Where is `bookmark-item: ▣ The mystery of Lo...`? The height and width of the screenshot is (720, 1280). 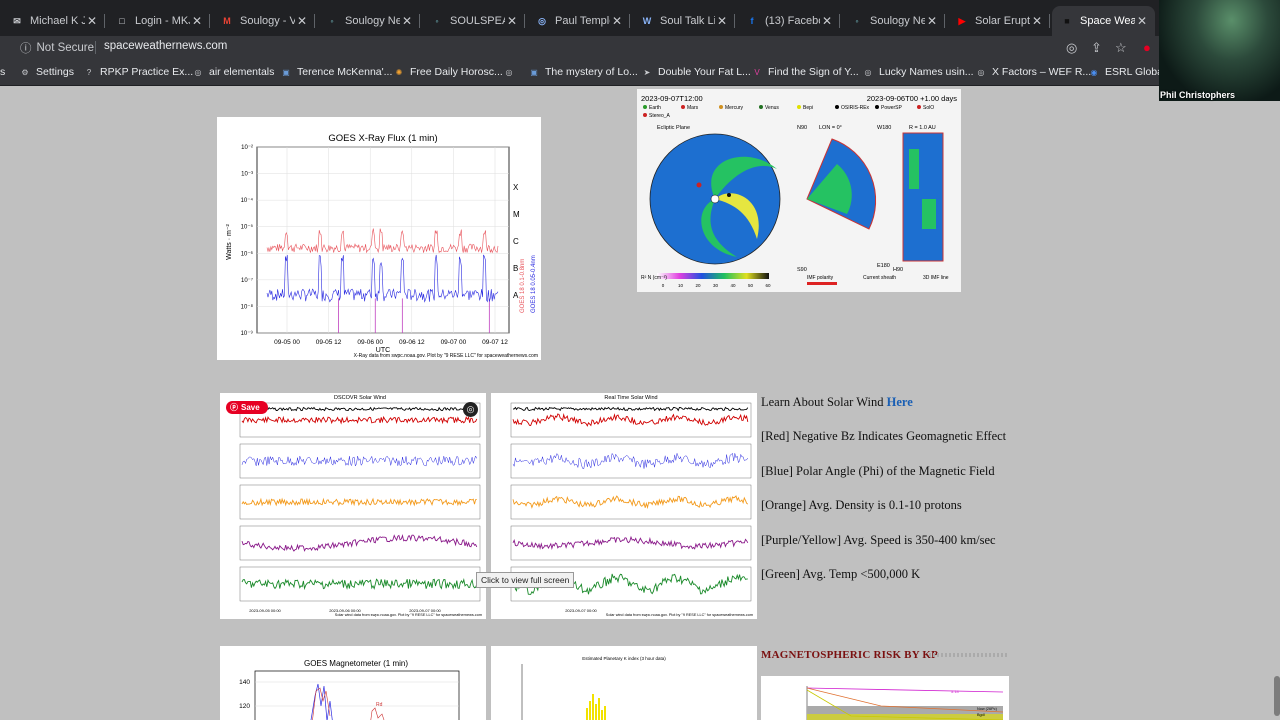 bookmark-item: ▣ The mystery of Lo... is located at coordinates (583, 72).